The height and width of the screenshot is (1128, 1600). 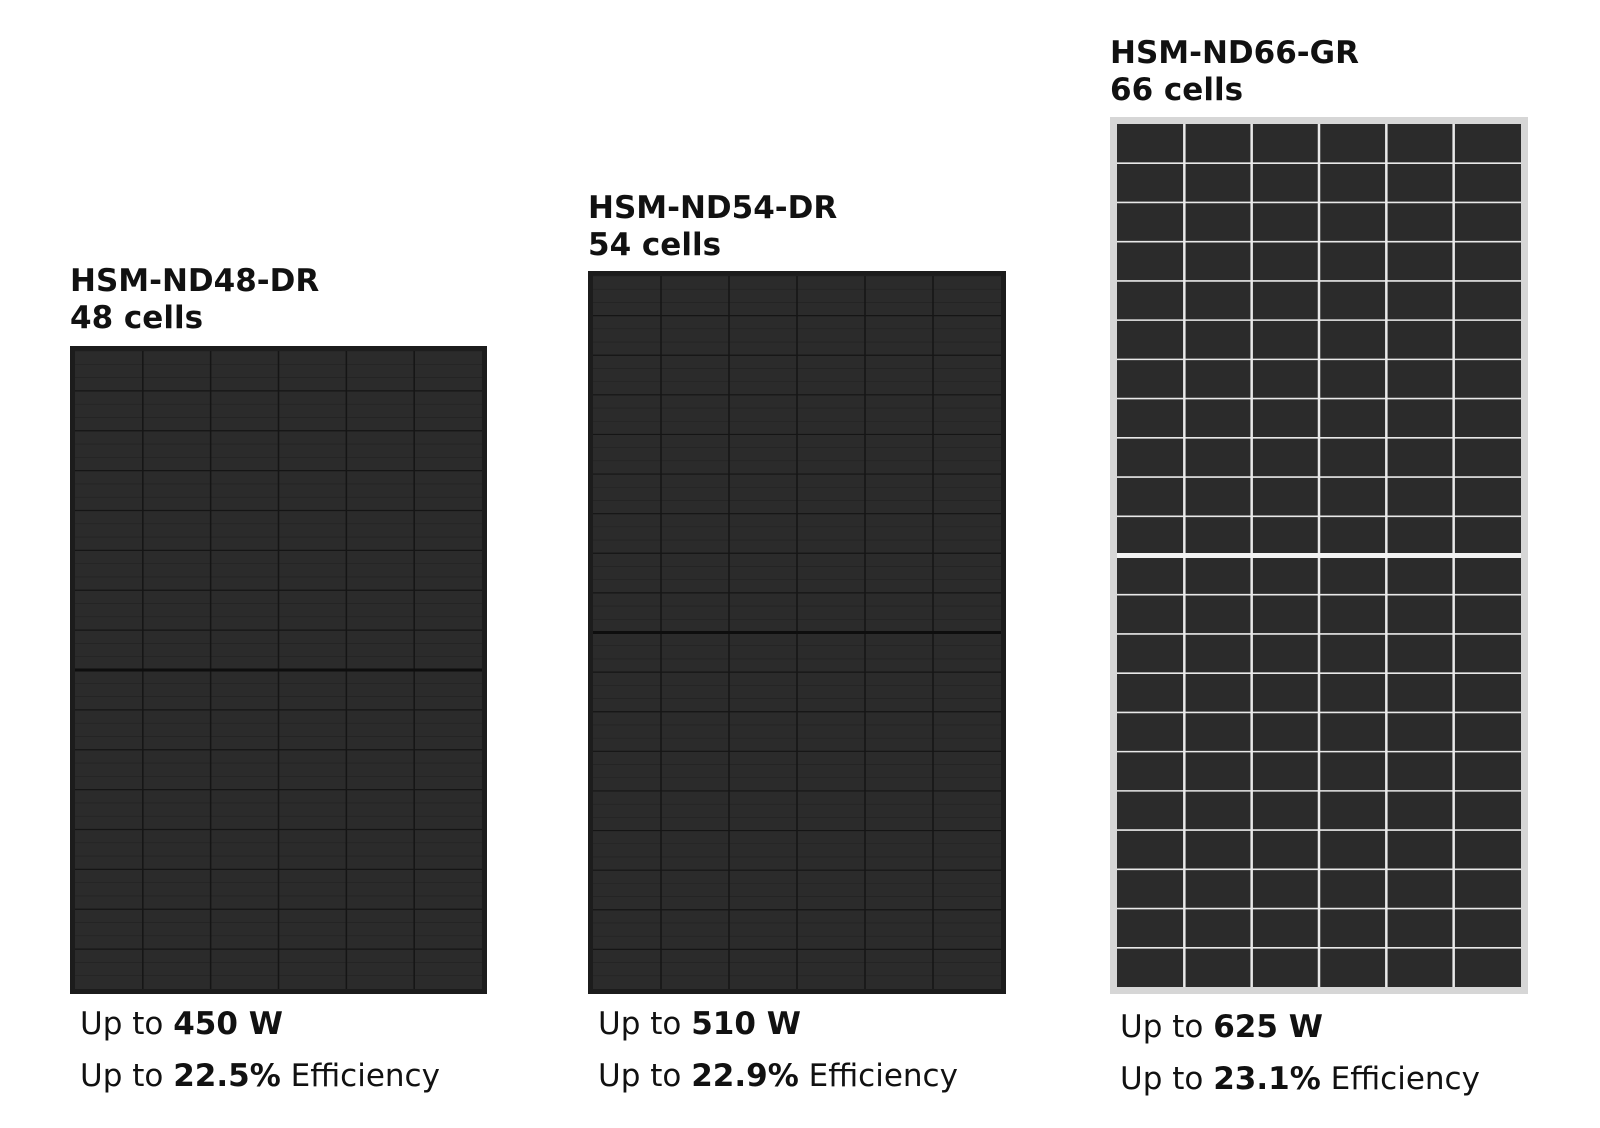 I want to click on solar-panel-svg, so click(x=278, y=670).